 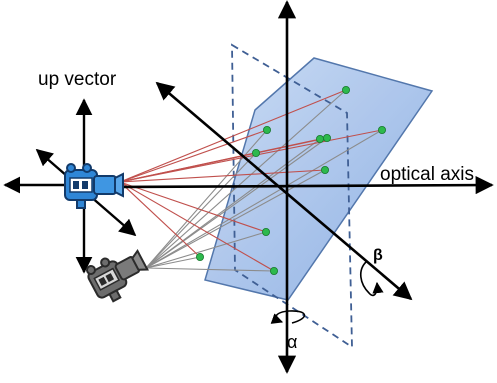 What do you see at coordinates (292, 342) in the screenshot?
I see `alpha-label: α` at bounding box center [292, 342].